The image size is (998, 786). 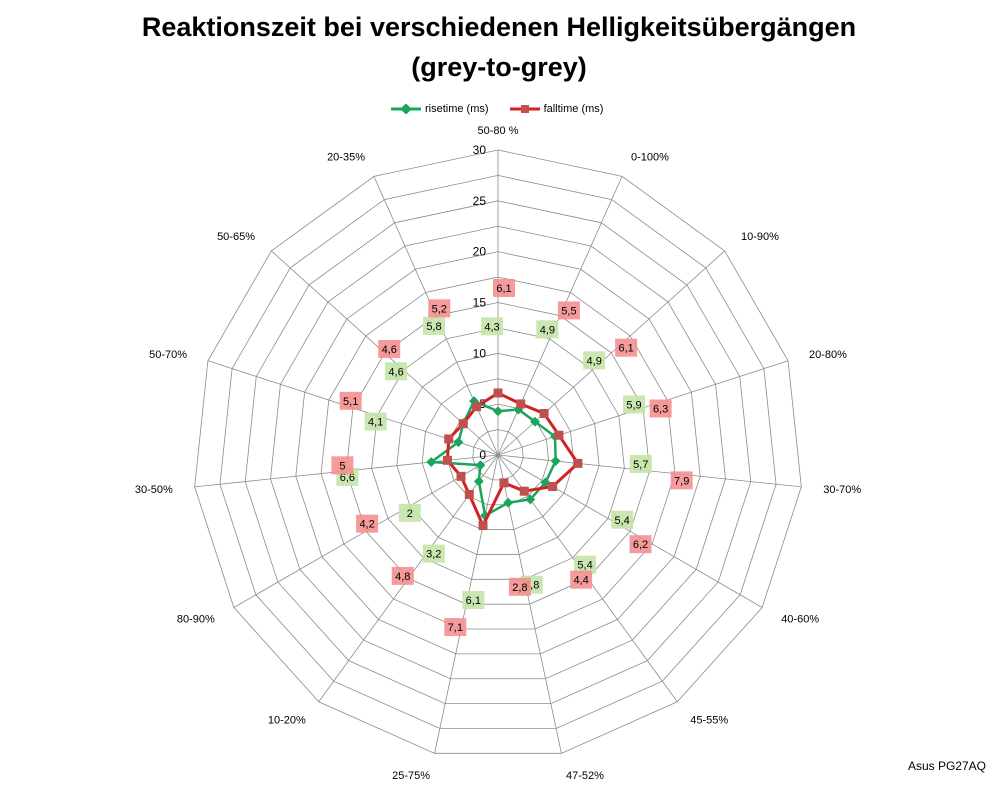 I want to click on data-label: 4,8, so click(x=402, y=577).